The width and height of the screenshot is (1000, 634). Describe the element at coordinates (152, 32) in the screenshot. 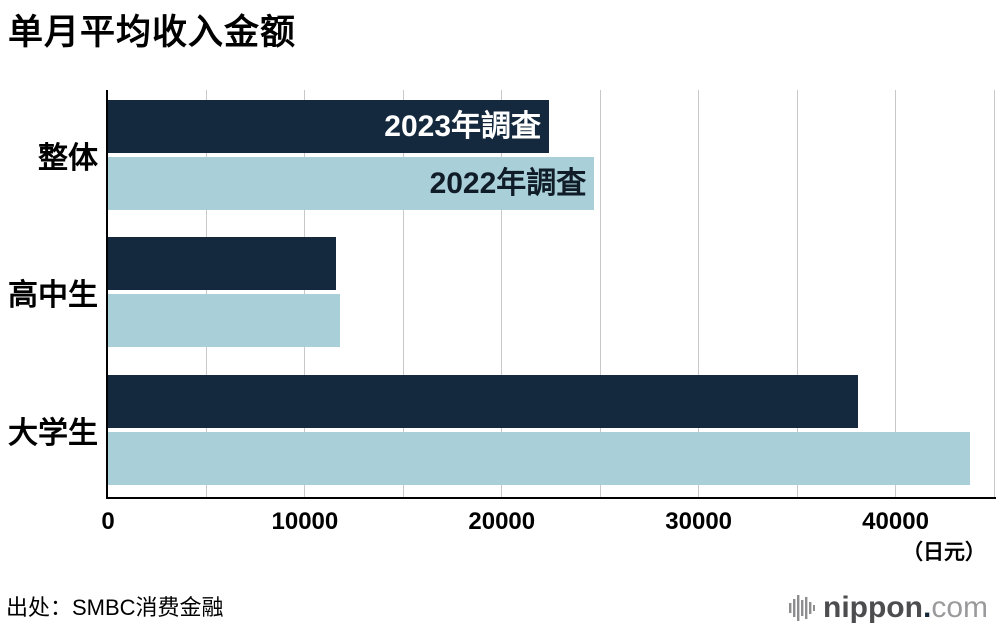

I see `chart-title: 单月平均收入金额` at that location.